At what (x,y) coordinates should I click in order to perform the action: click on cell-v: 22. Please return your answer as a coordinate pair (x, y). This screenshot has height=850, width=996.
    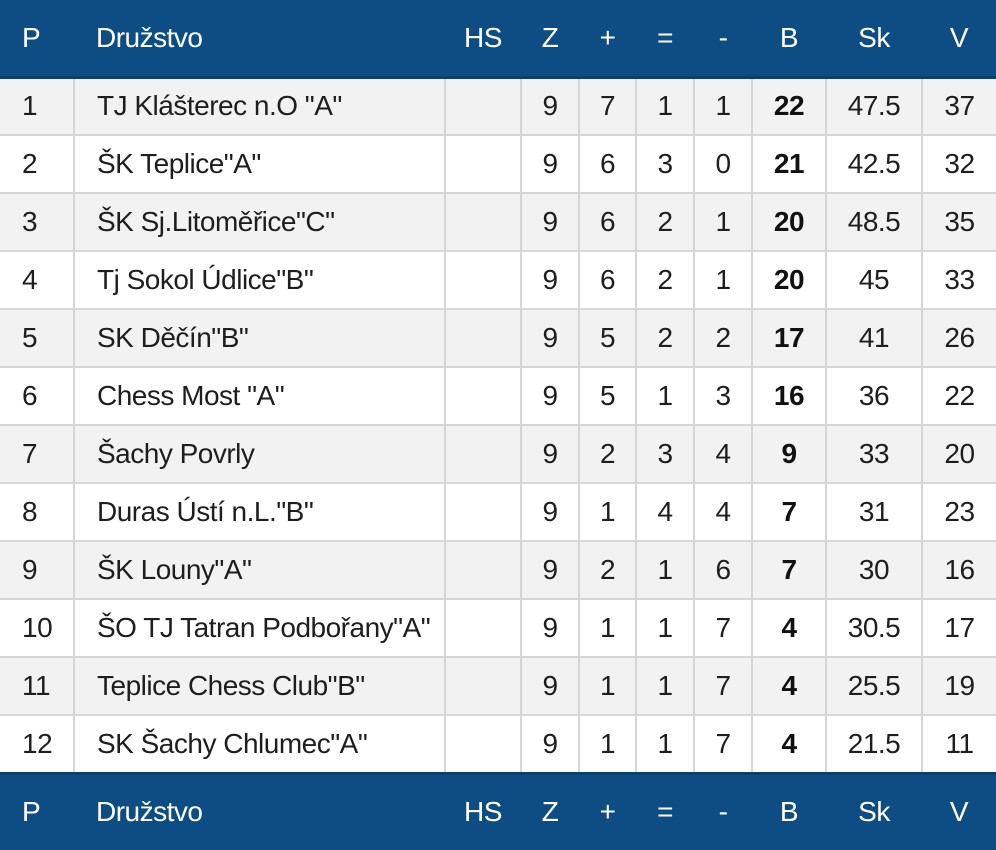
    Looking at the image, I should click on (959, 396).